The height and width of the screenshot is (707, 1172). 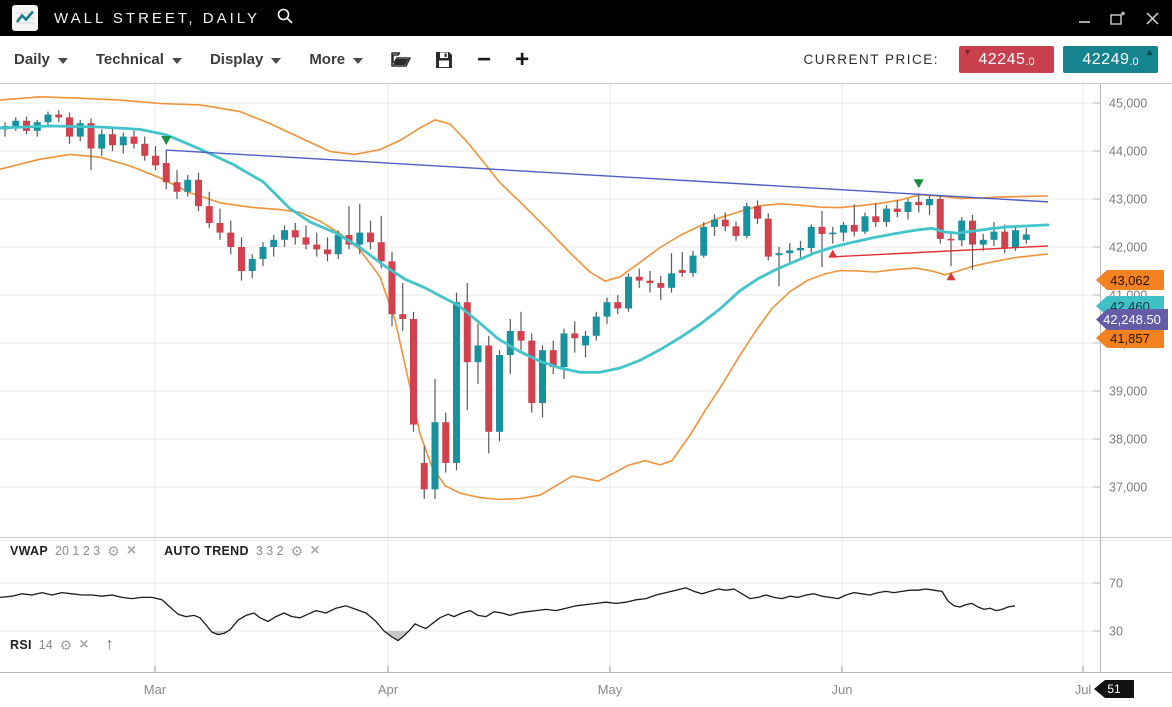 I want to click on vwap-indicator-label: VWAP, so click(x=29, y=551).